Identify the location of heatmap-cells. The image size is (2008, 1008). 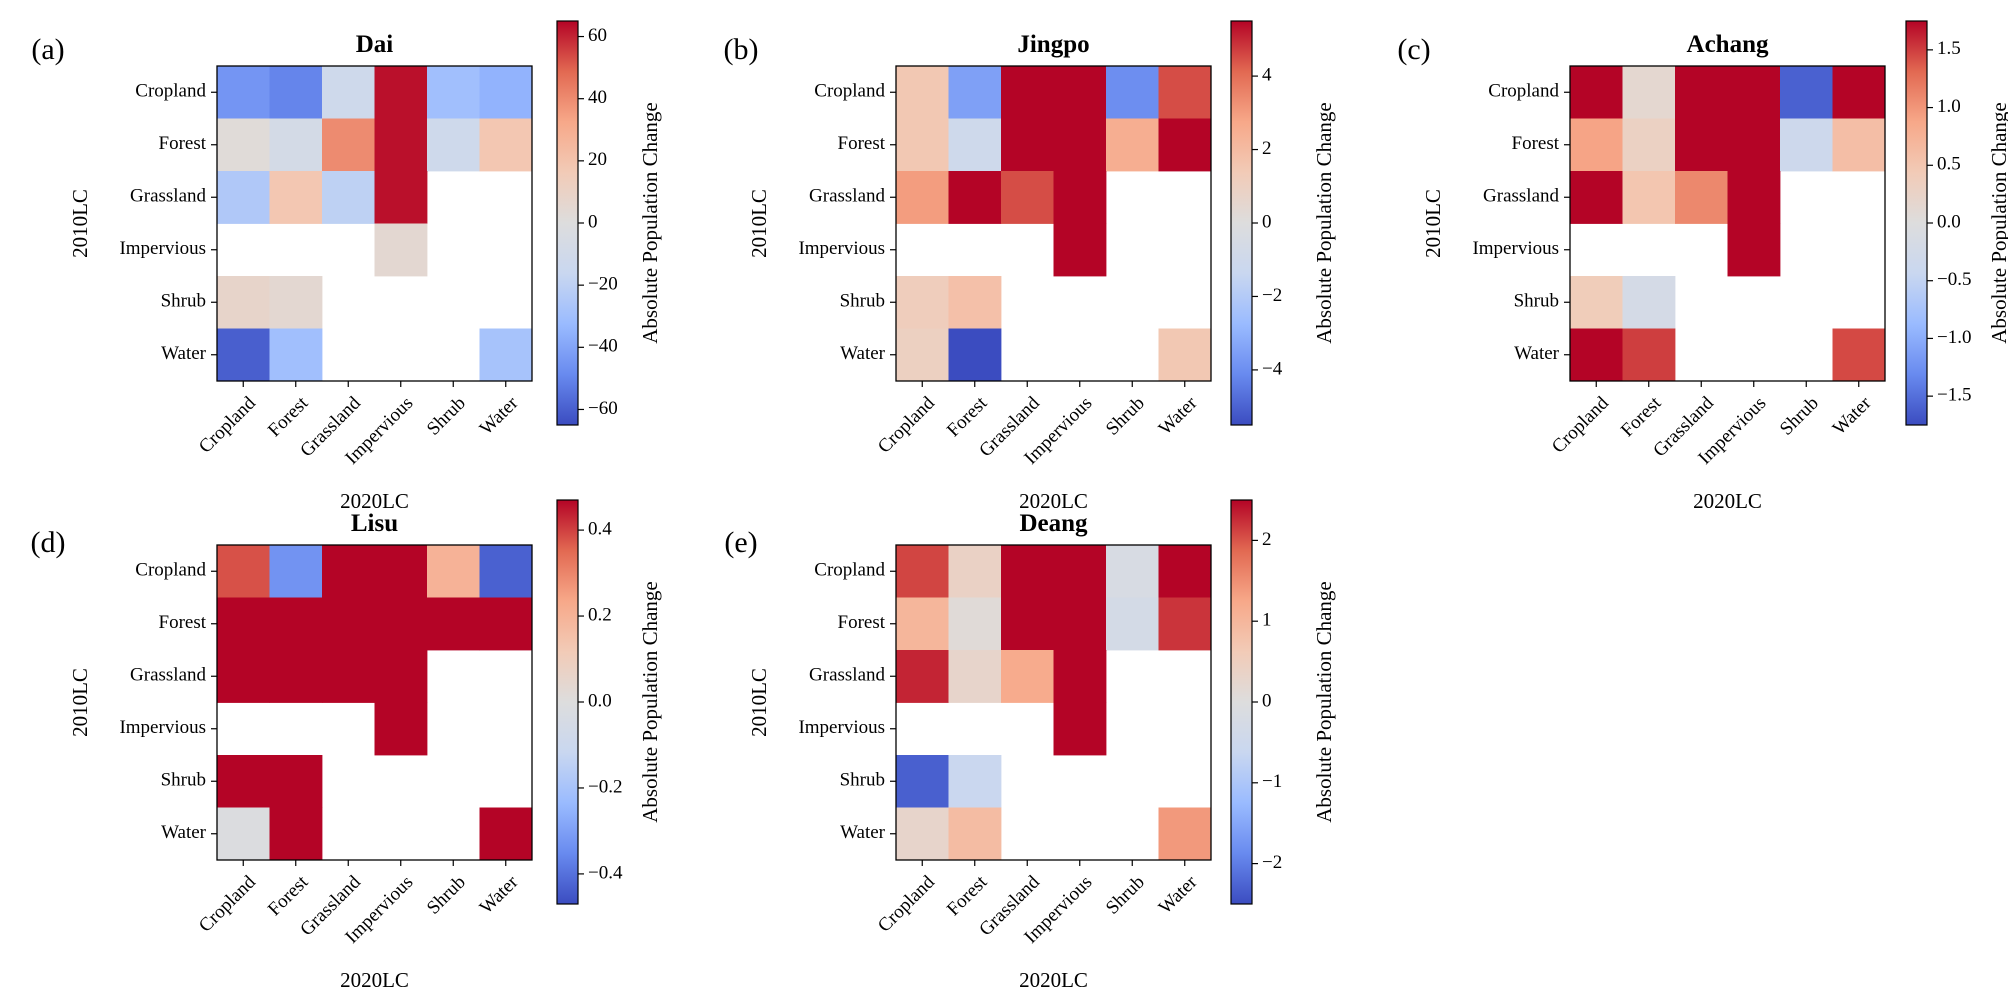
(1054, 703).